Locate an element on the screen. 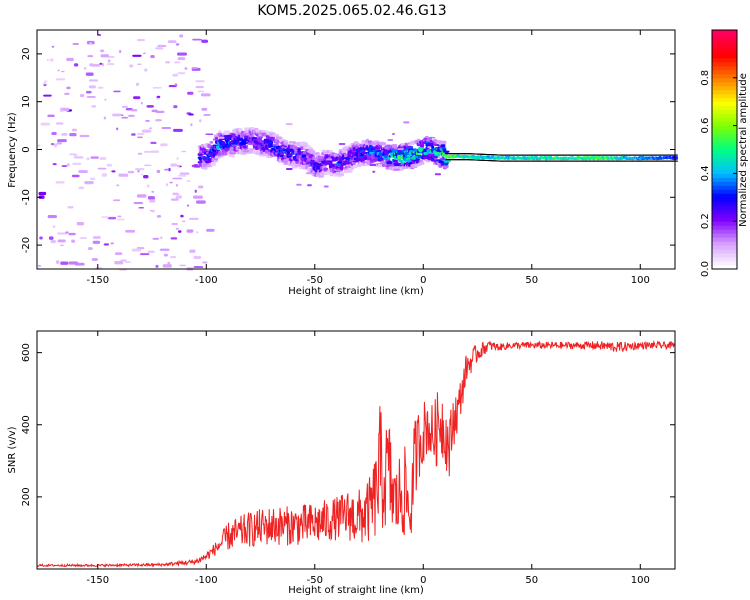 Image resolution: width=750 pixels, height=600 pixels. y-tick-label: 200 is located at coordinates (26, 496).